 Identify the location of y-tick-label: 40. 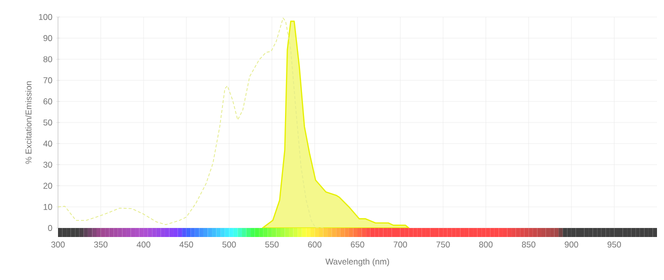
(47, 143).